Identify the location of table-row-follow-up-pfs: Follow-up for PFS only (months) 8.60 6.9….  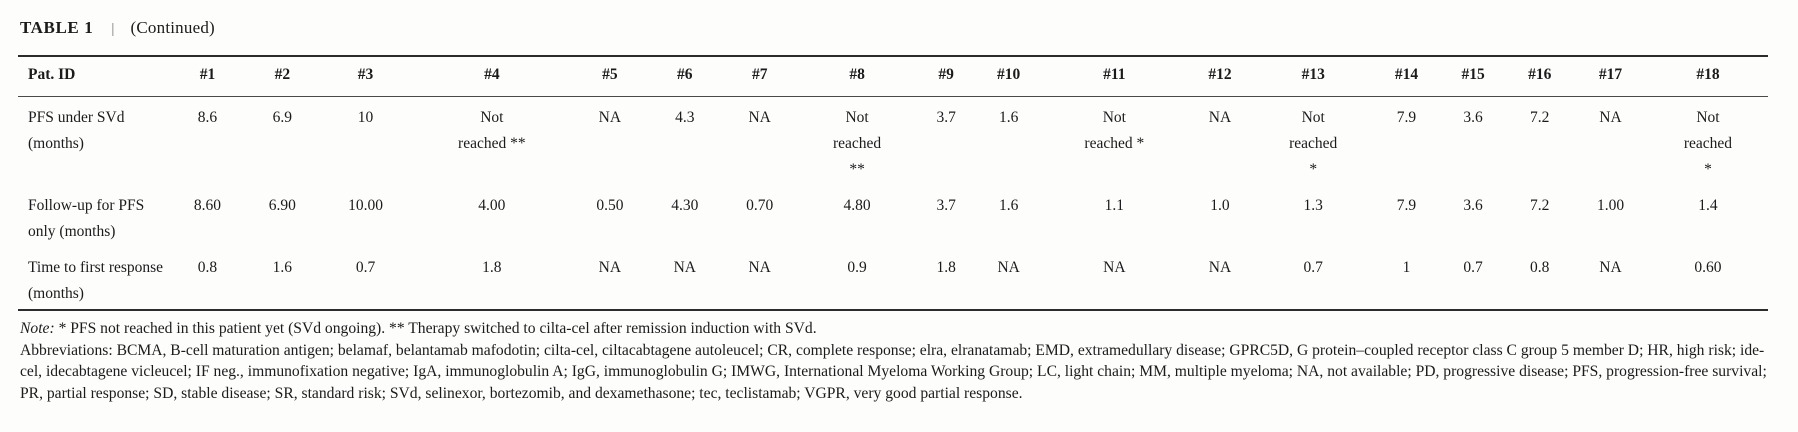
(893, 216).